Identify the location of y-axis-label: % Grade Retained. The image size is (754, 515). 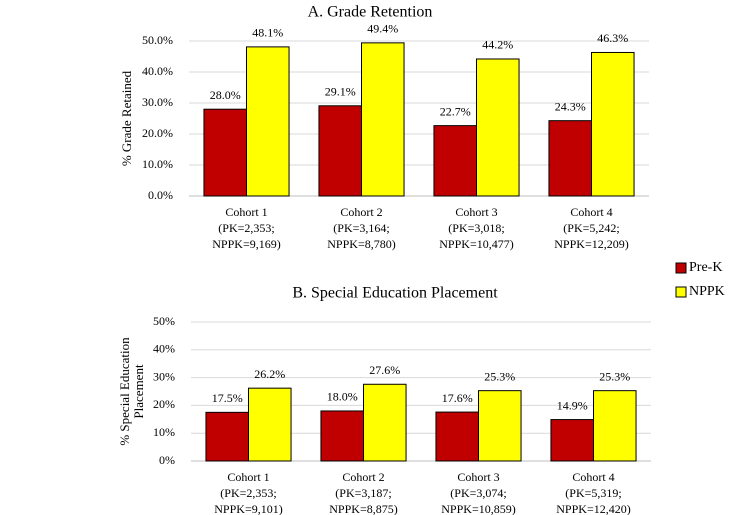
(126, 118).